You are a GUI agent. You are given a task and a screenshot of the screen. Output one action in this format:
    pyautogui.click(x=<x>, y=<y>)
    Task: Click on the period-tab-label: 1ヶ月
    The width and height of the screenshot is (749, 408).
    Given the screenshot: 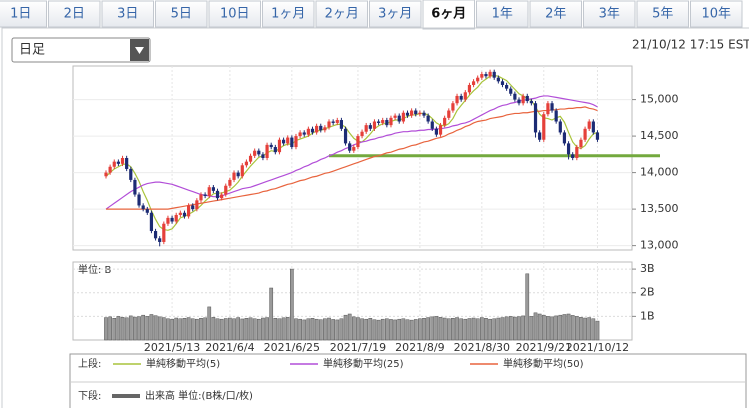 What is the action you would take?
    pyautogui.click(x=288, y=14)
    